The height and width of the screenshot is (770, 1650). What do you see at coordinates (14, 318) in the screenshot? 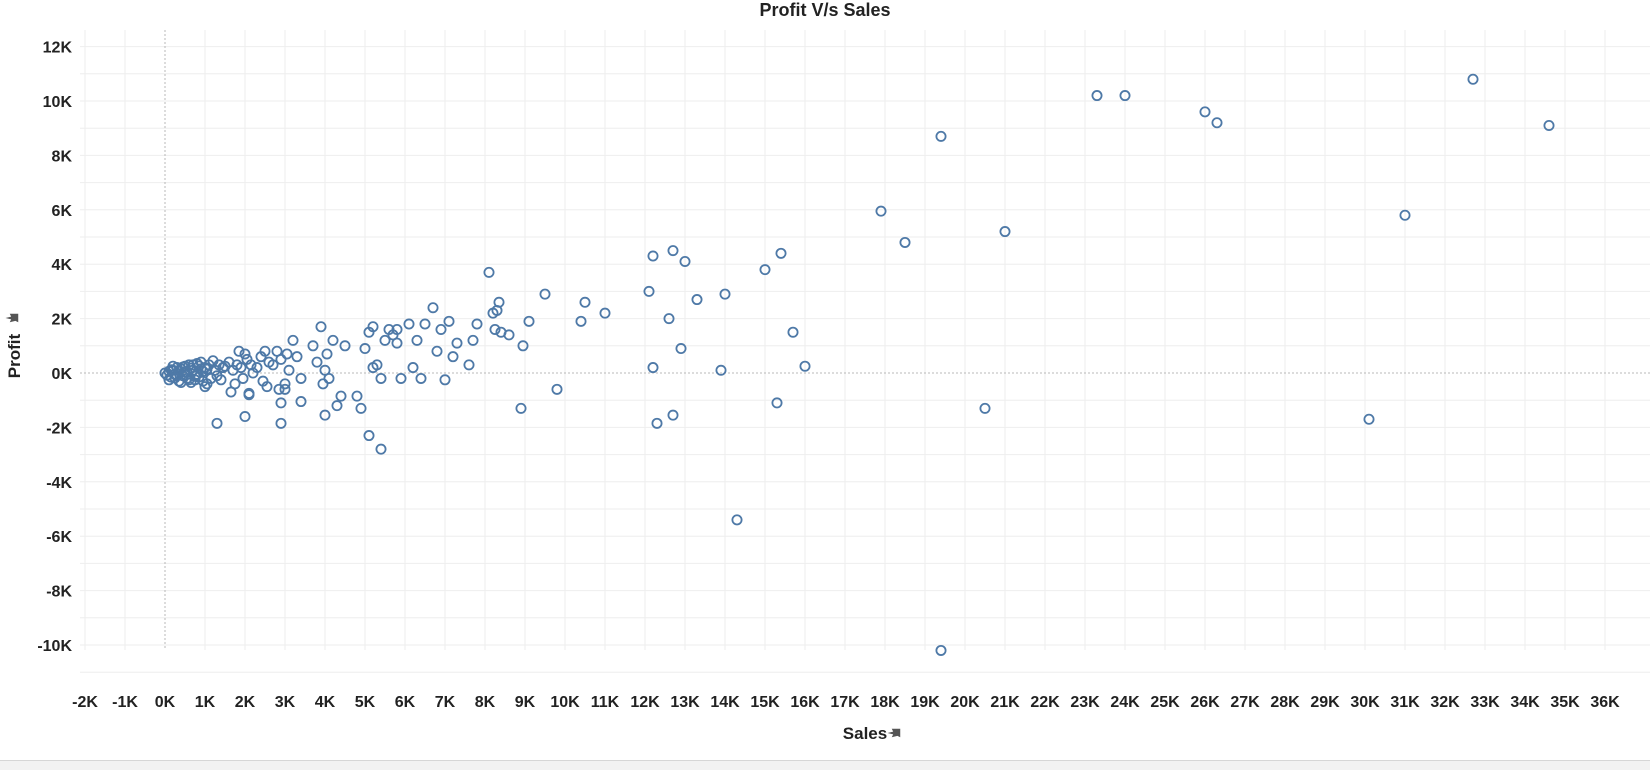
I see `y-axis-pin-icon` at bounding box center [14, 318].